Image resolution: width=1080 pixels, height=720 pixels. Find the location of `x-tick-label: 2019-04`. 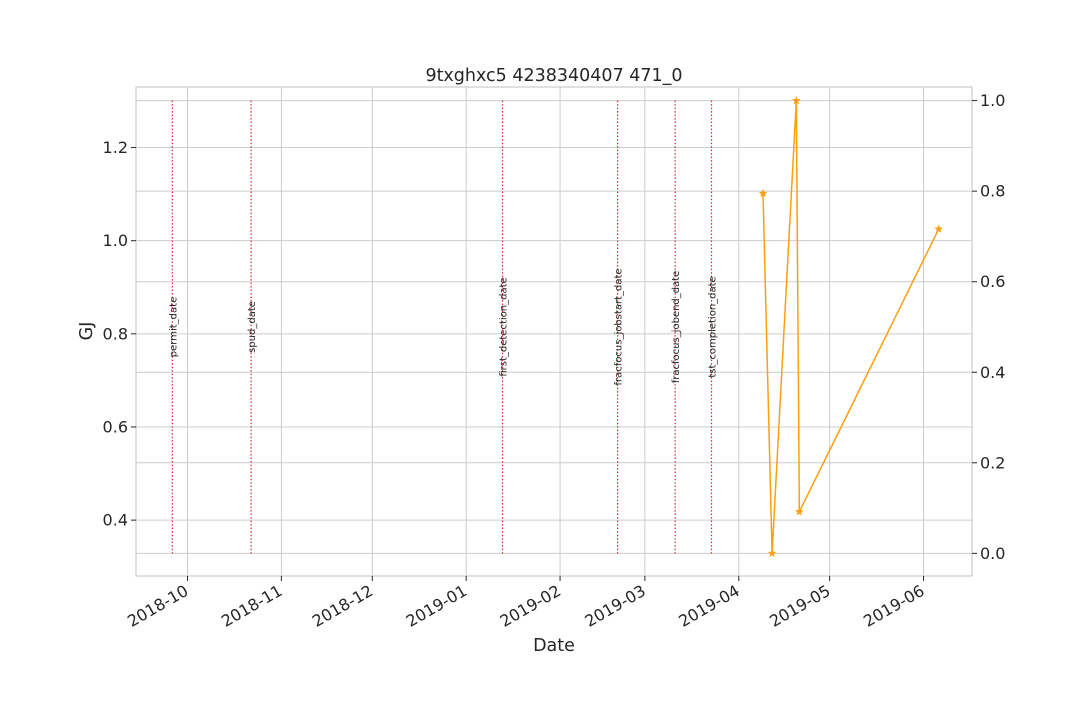

x-tick-label: 2019-04 is located at coordinates (708, 606).